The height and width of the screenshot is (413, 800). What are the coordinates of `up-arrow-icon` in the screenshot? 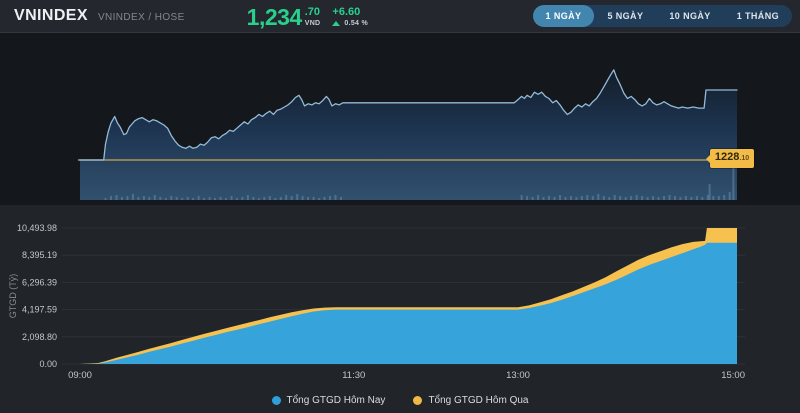 It's located at (336, 23).